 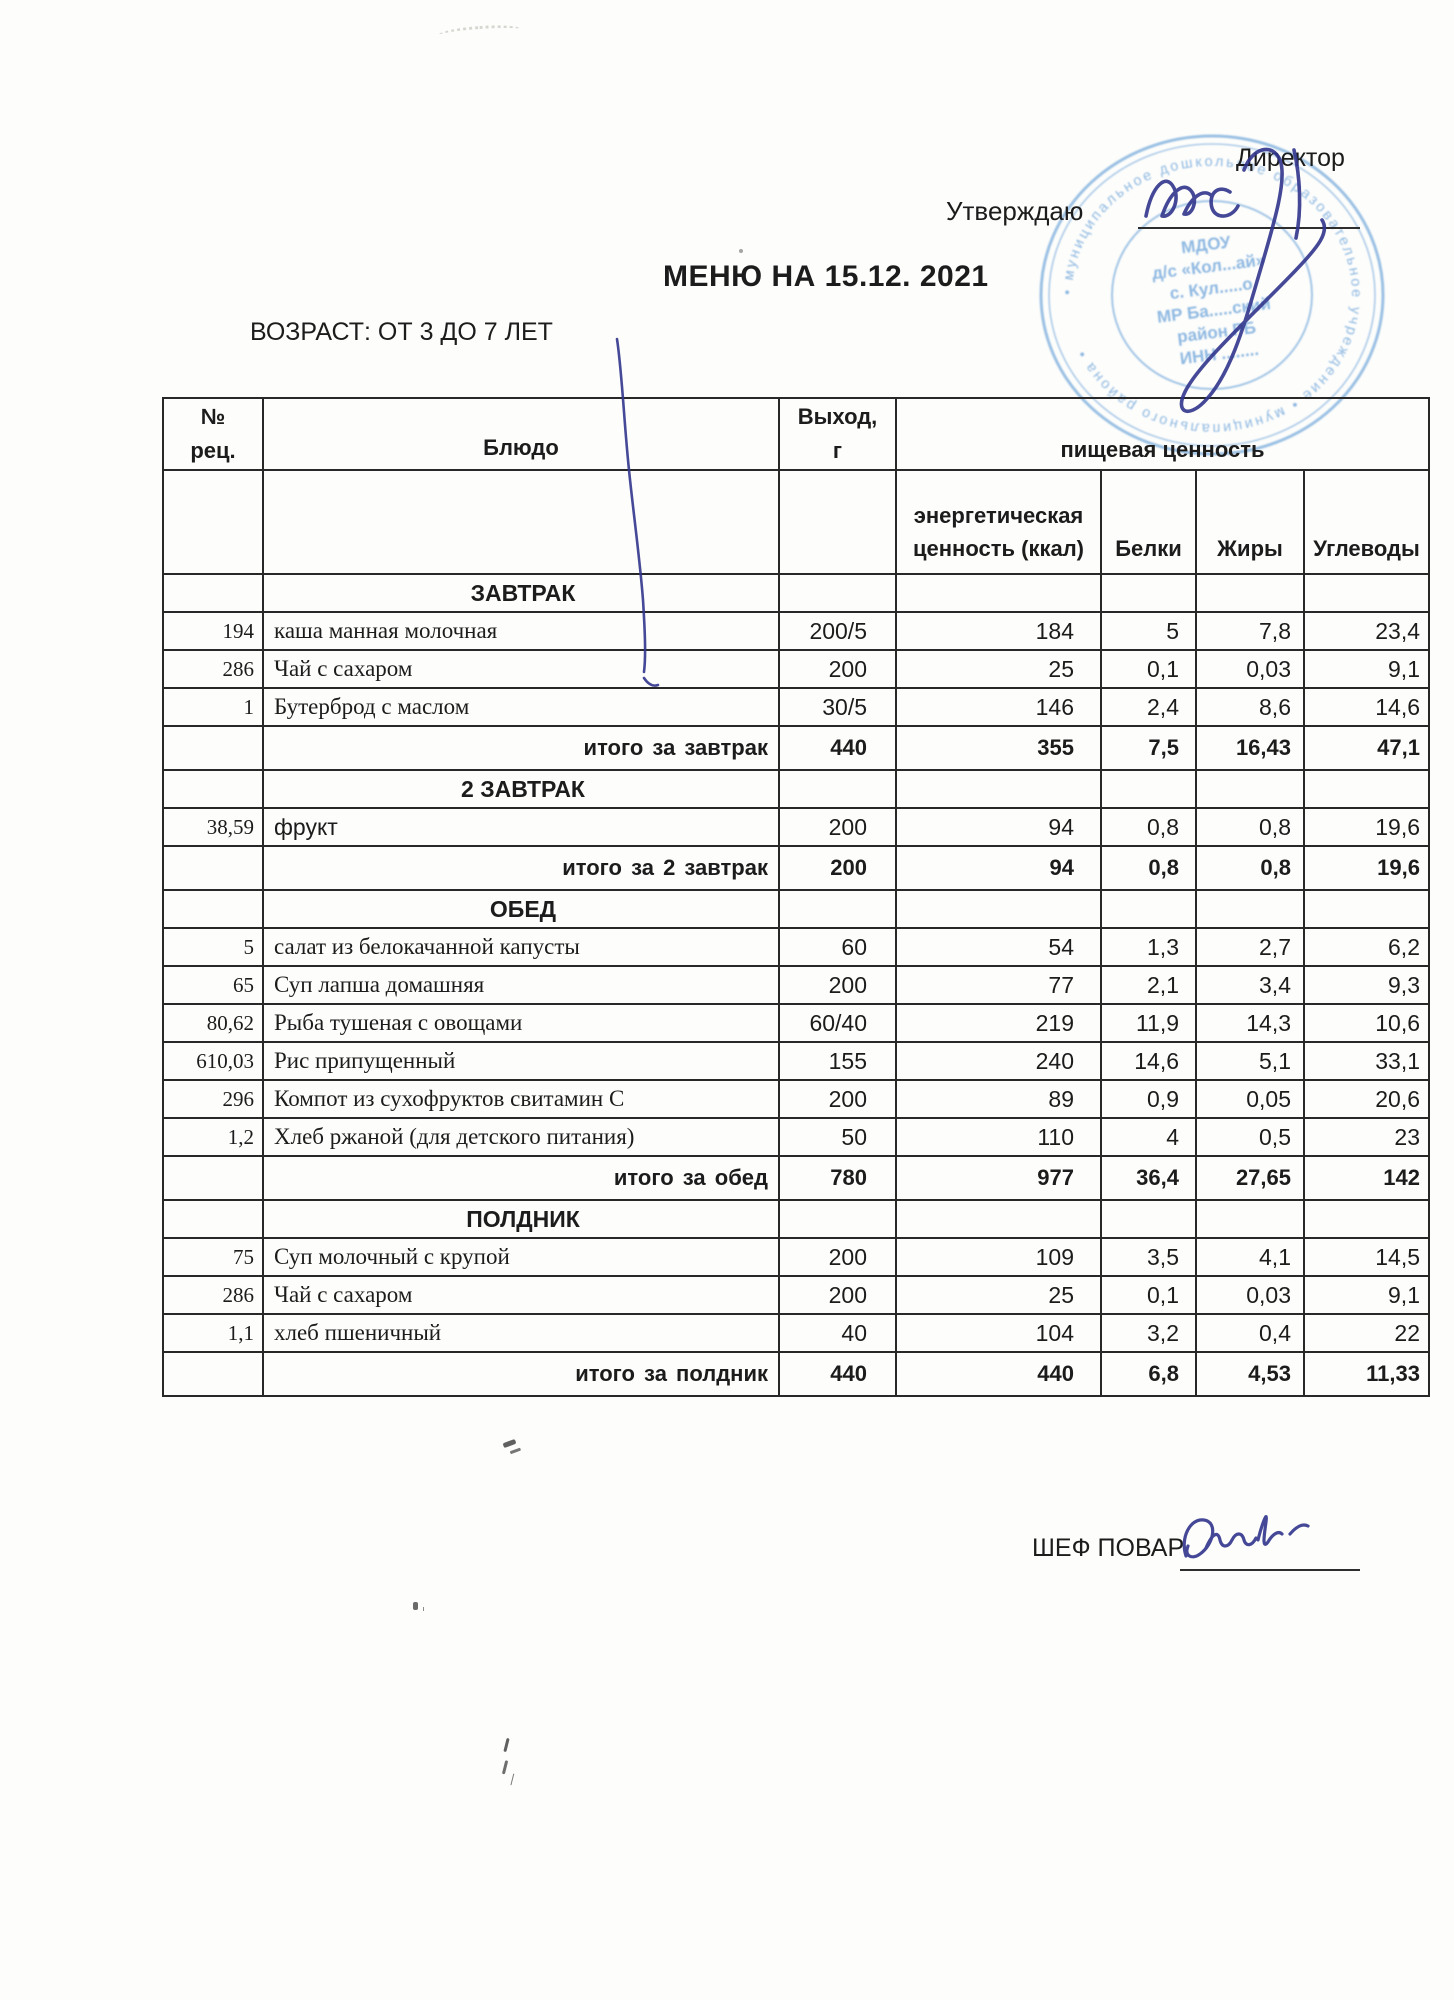 What do you see at coordinates (213, 434) in the screenshot?
I see `col-header-recipe-no: № рец.` at bounding box center [213, 434].